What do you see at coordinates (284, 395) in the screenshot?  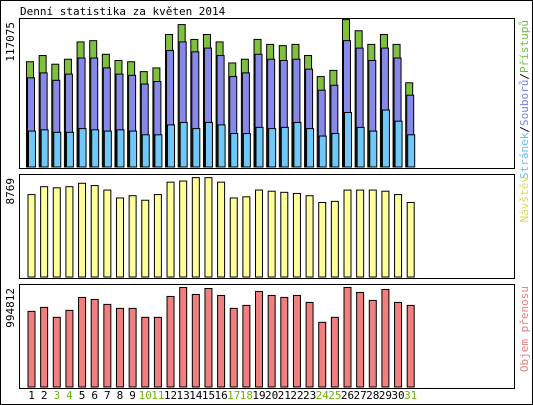 I see `day-label-21: 21` at bounding box center [284, 395].